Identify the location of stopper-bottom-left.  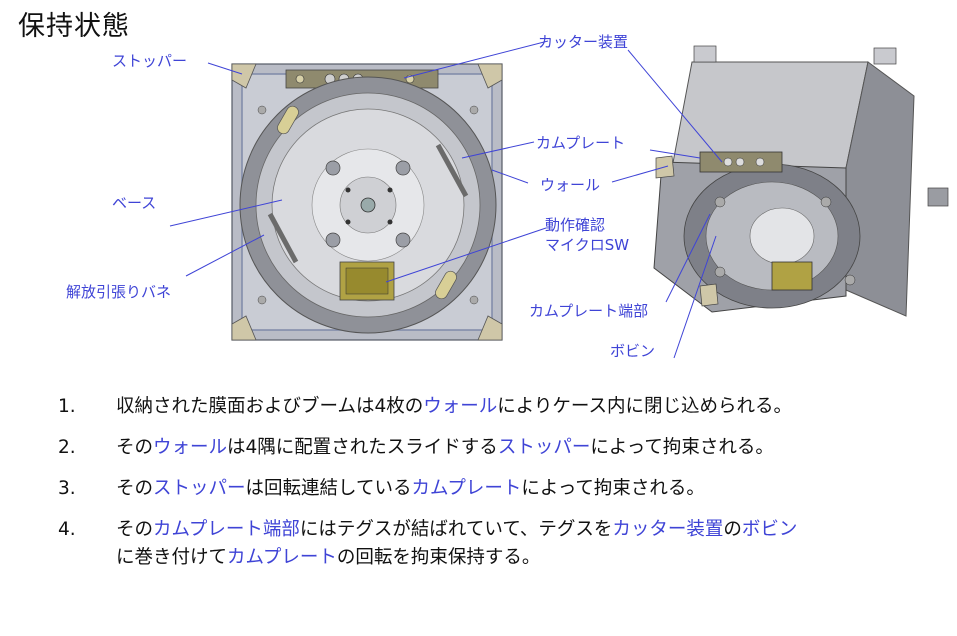
(244, 328).